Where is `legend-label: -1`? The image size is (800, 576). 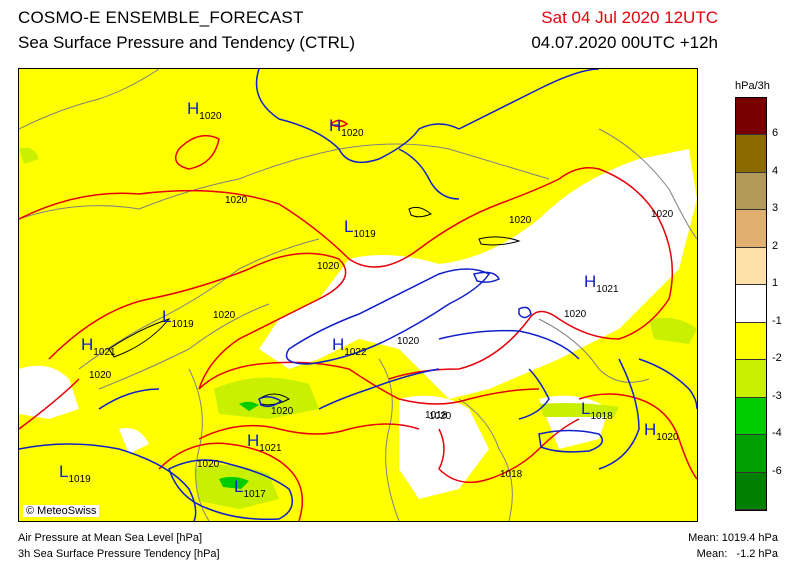 legend-label: -1 is located at coordinates (777, 320).